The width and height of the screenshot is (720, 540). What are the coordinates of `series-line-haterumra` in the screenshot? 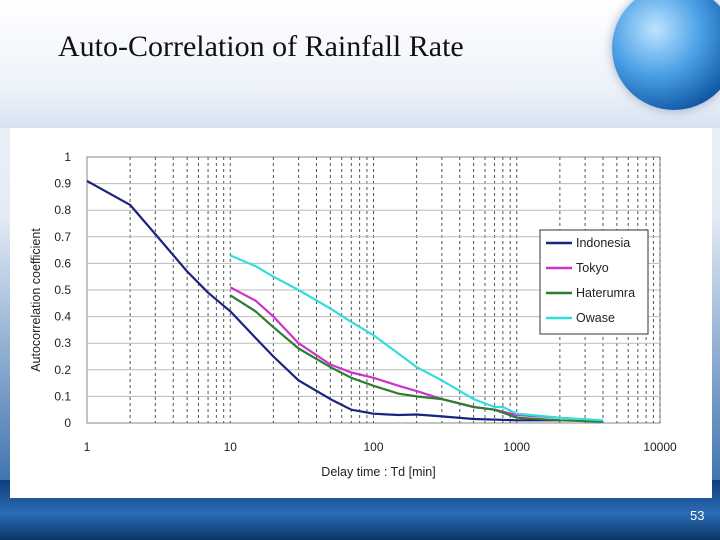 It's located at (416, 358).